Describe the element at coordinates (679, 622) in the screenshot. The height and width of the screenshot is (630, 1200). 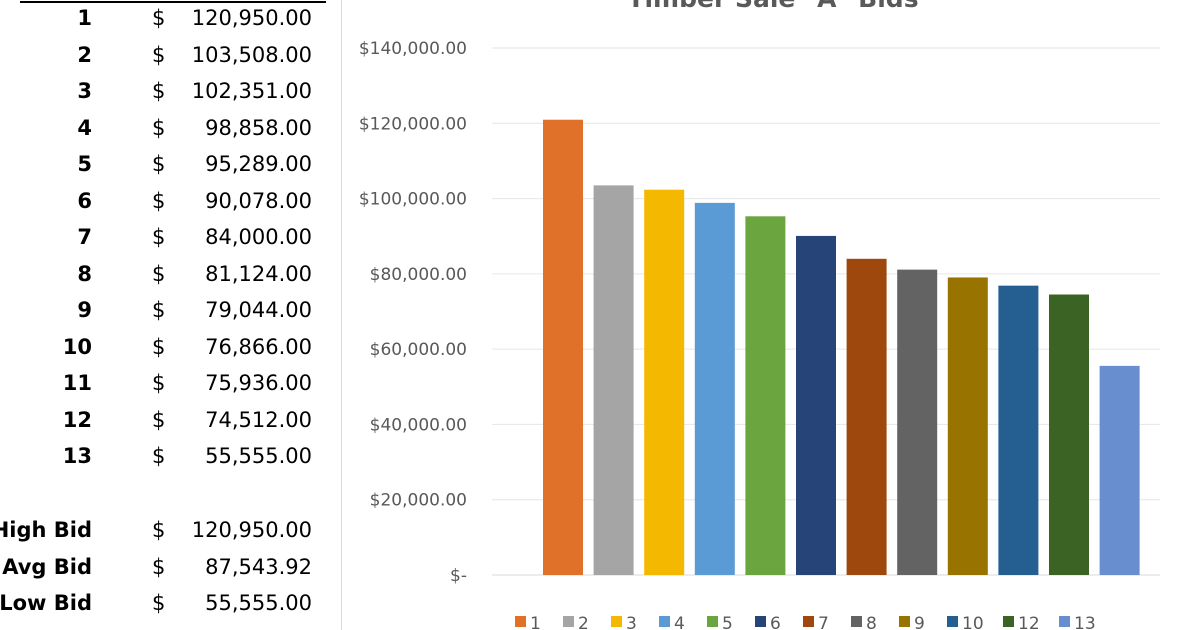
I see `legend-label-4: 4` at that location.